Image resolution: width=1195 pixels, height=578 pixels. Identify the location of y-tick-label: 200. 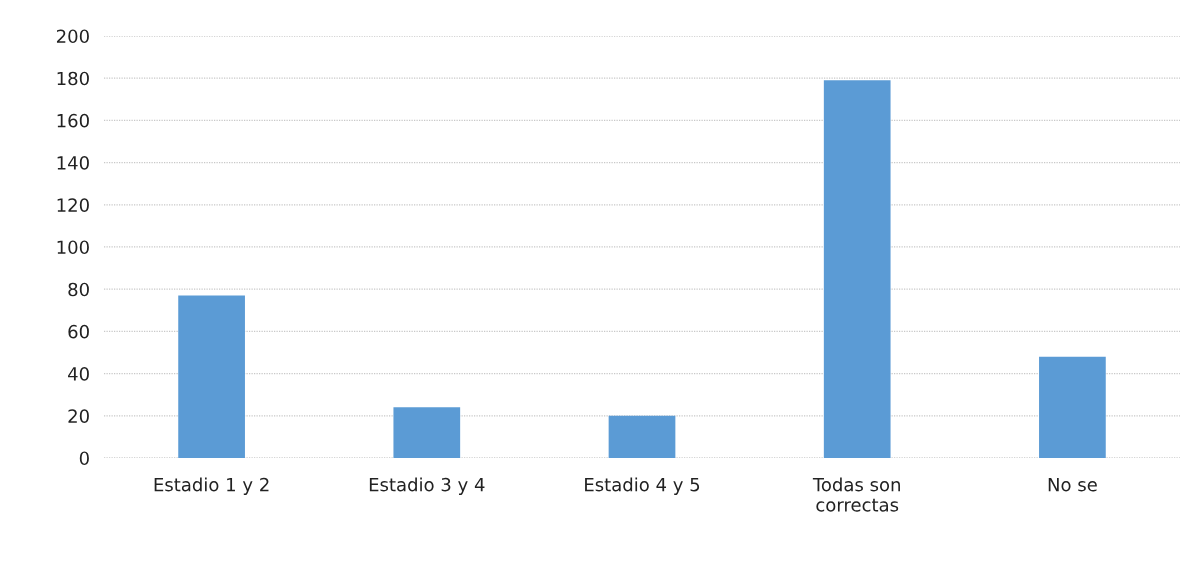
(72, 36).